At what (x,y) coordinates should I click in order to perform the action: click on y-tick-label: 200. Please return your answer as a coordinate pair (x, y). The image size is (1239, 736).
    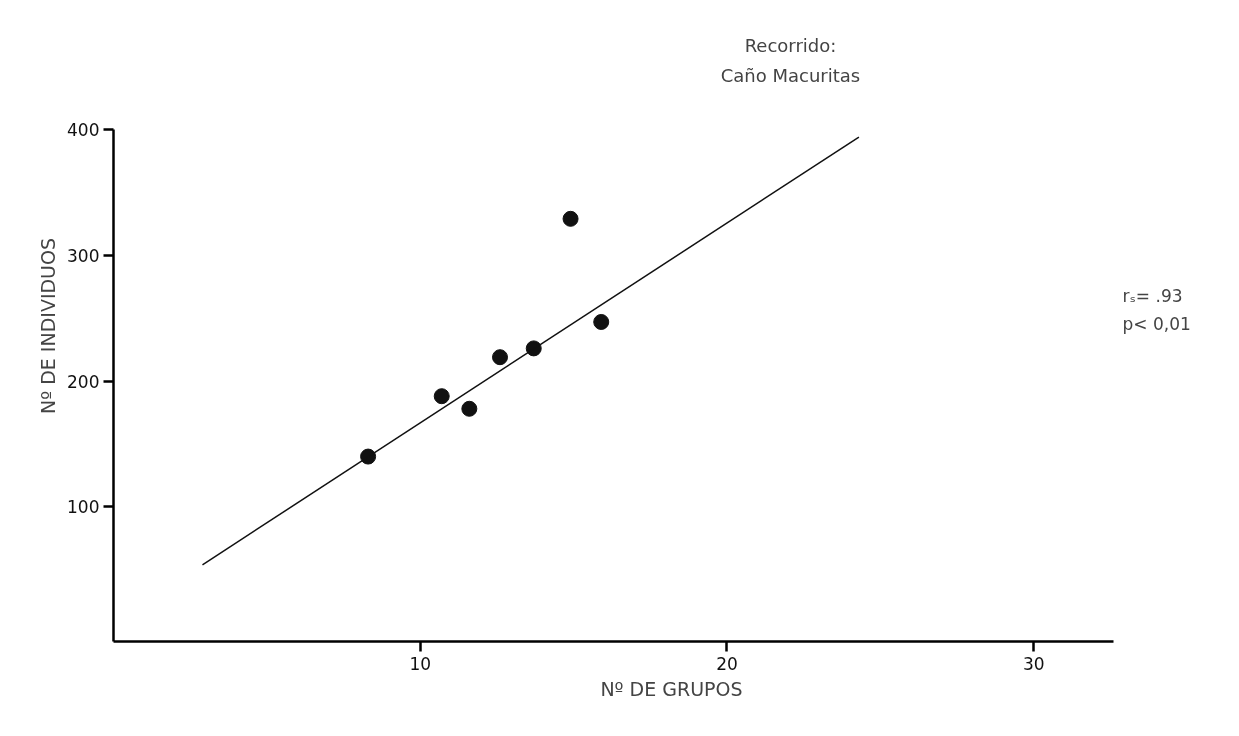
    Looking at the image, I should click on (83, 381).